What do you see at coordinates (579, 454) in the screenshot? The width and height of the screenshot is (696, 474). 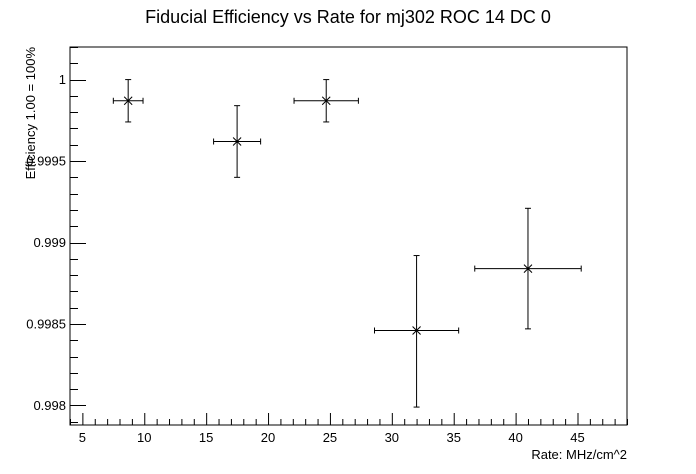 I see `x-axis-label: Rate: MHz/cm^2` at bounding box center [579, 454].